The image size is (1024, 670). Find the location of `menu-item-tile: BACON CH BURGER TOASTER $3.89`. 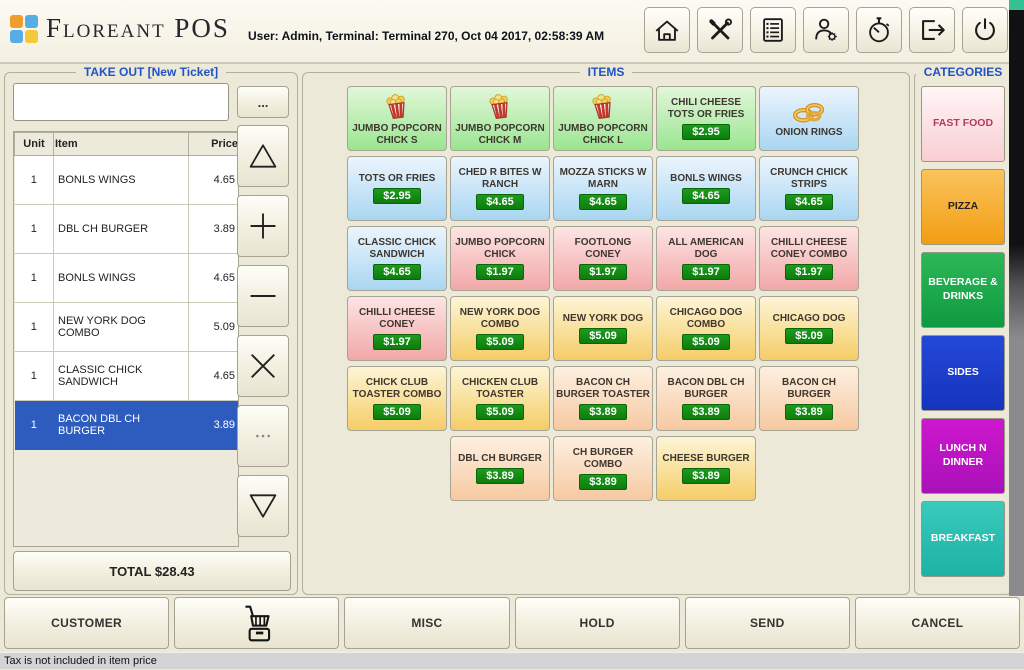

menu-item-tile: BACON CH BURGER TOASTER $3.89 is located at coordinates (603, 398).